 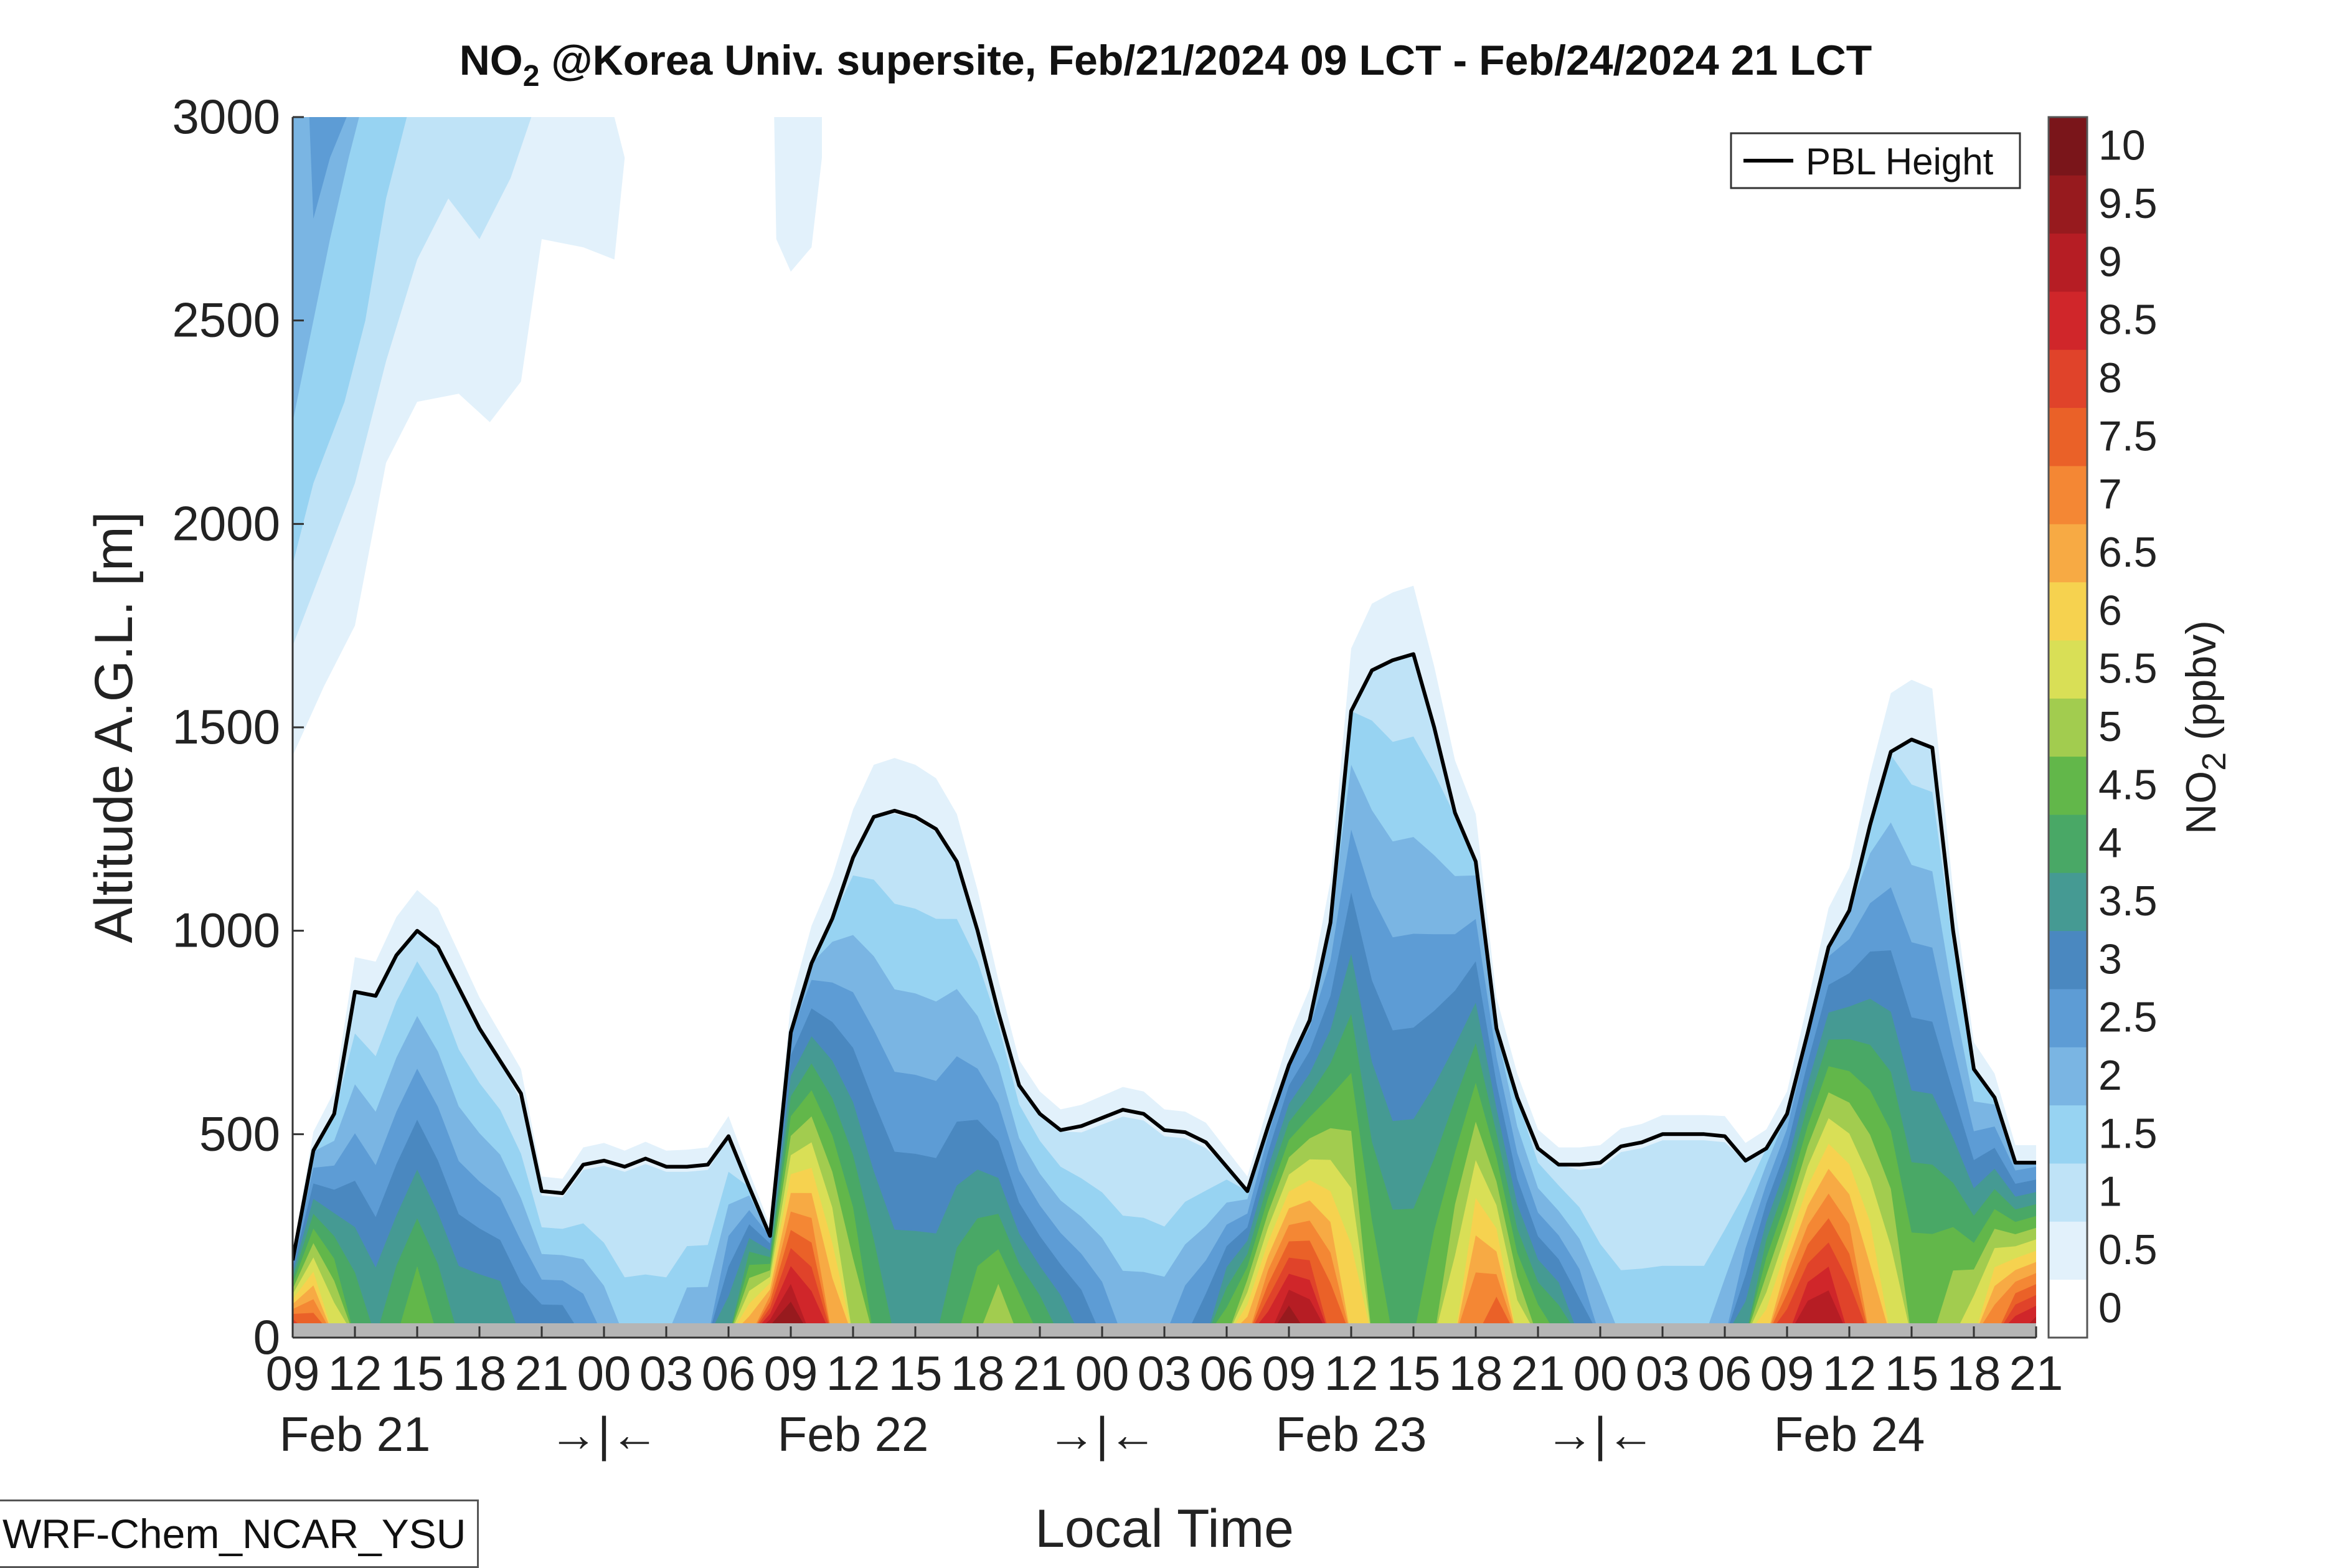 I want to click on colorbar-tick-label: 3, so click(x=2110, y=959).